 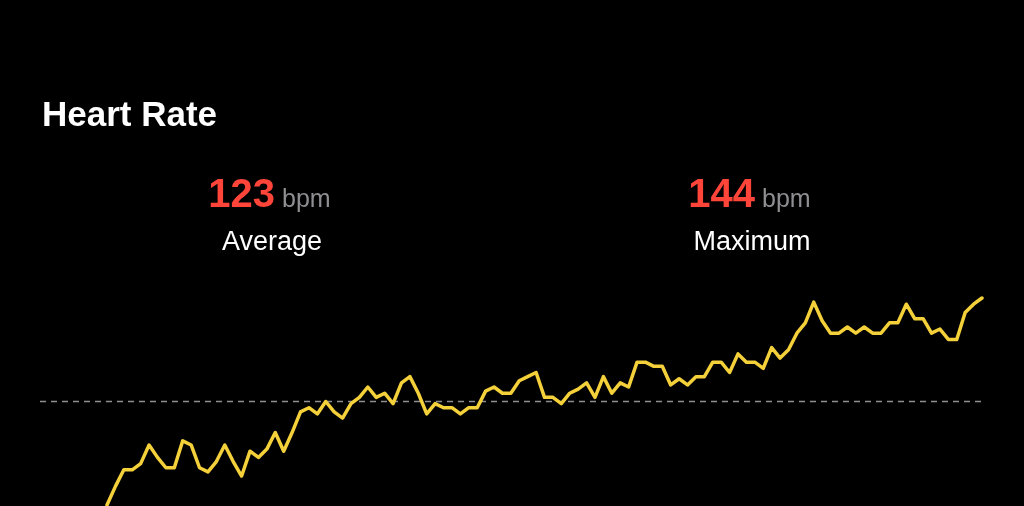 I want to click on text: 144, so click(x=722, y=193).